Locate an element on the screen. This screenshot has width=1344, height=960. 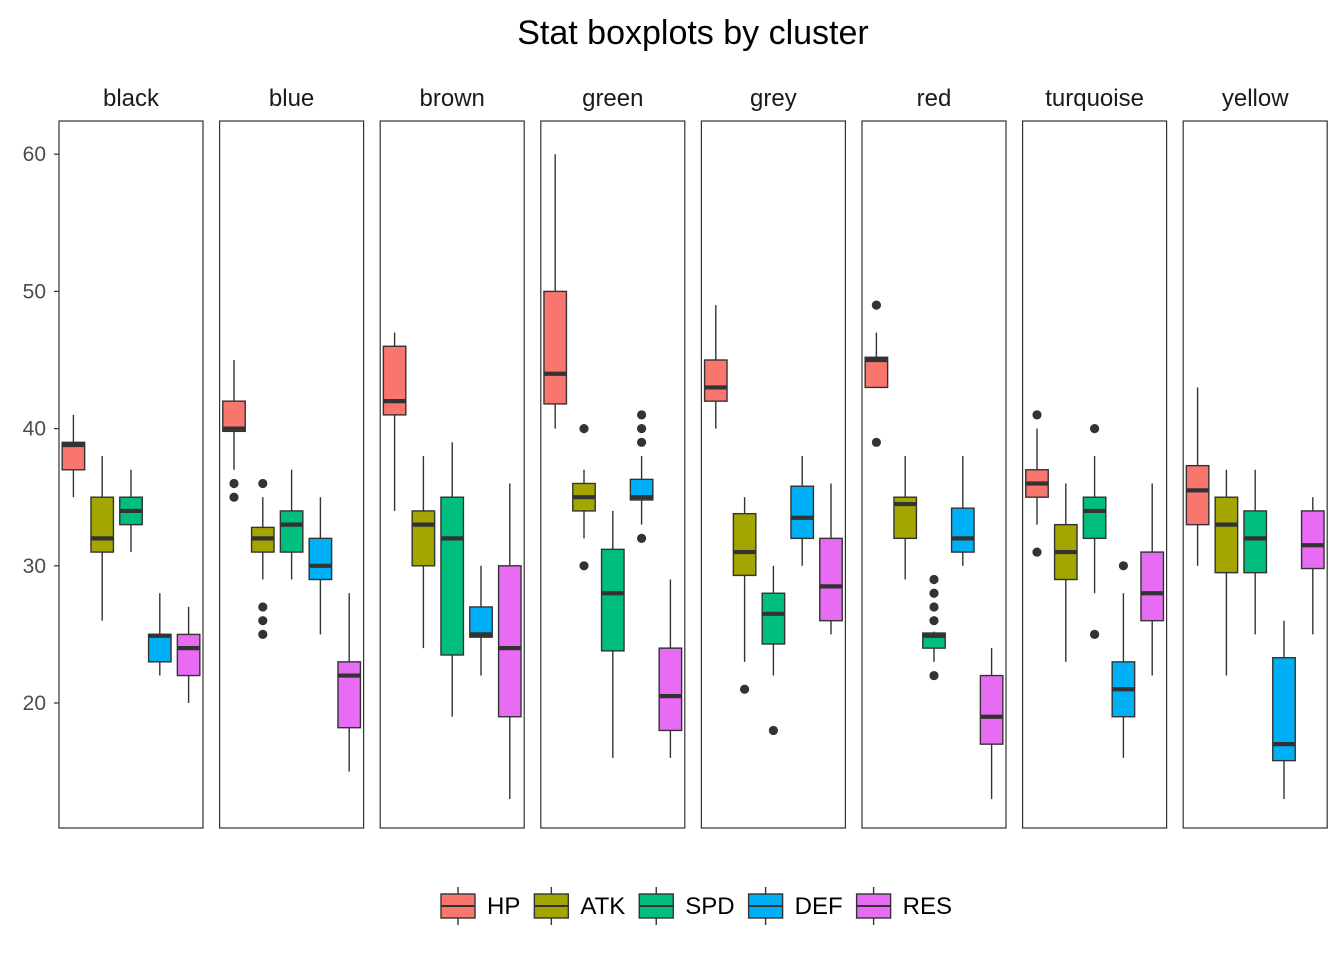
panel-brown: brown is located at coordinates (452, 457).